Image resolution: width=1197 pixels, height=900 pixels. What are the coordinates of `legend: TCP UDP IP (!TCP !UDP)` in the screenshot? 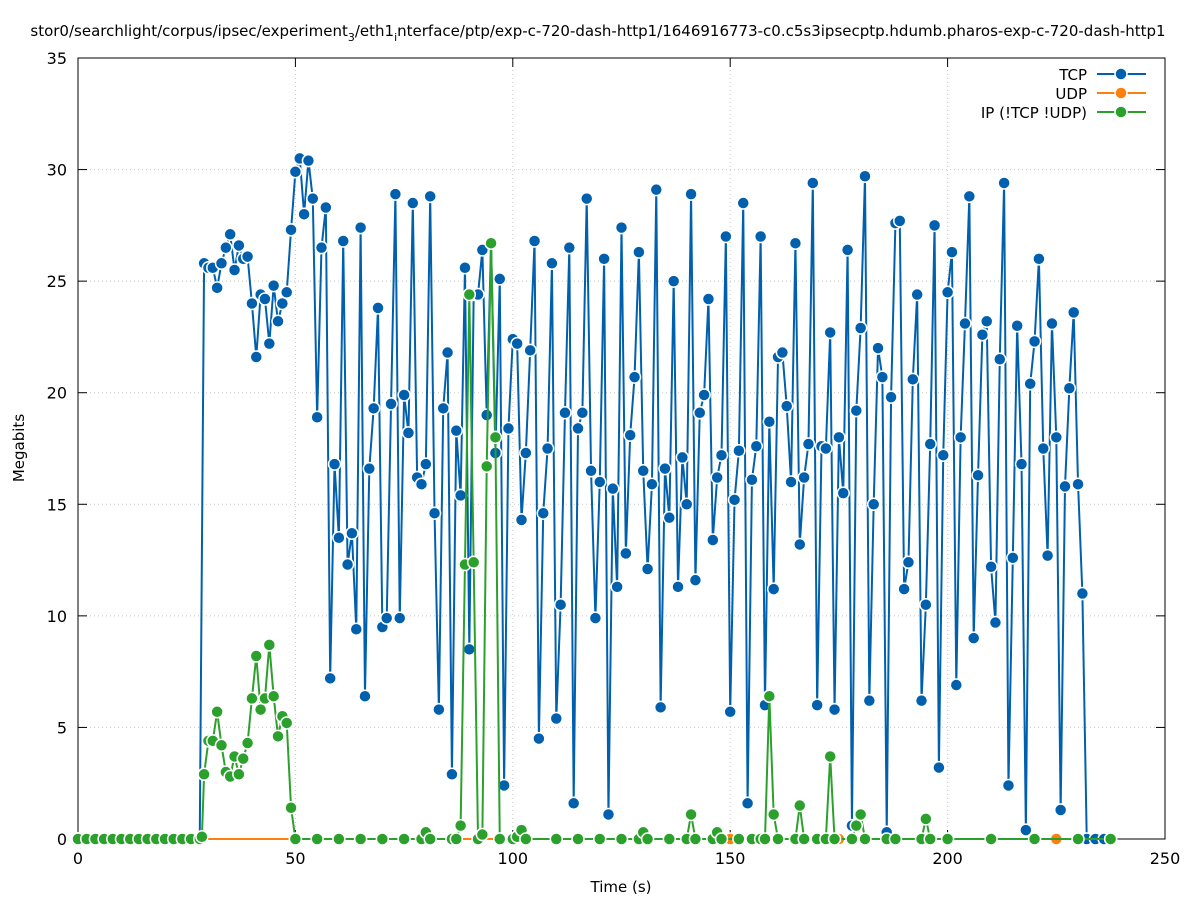 It's located at (1063, 94).